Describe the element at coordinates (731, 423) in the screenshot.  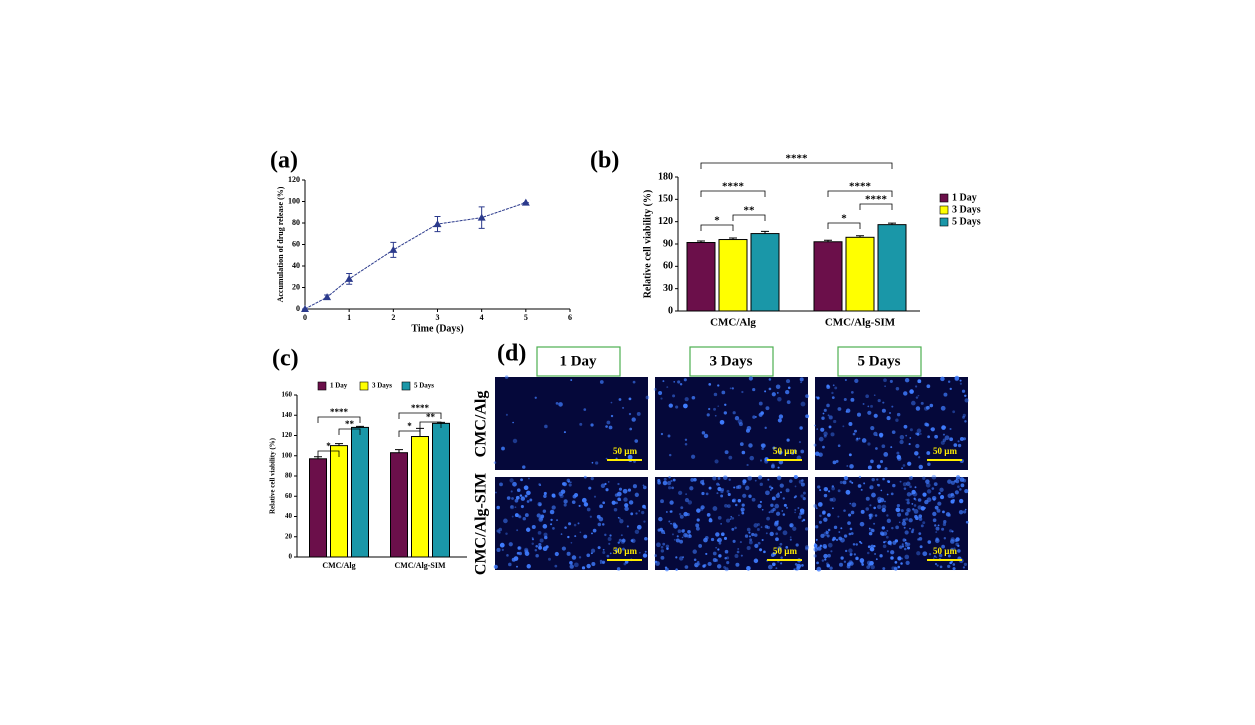
I see `micrograph` at that location.